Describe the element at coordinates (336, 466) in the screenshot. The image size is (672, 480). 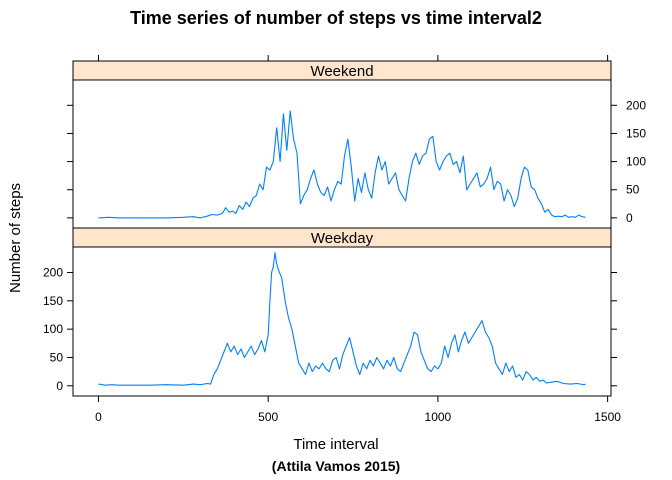
I see `chart-subtitle: (Attila Vamos 2015)` at that location.